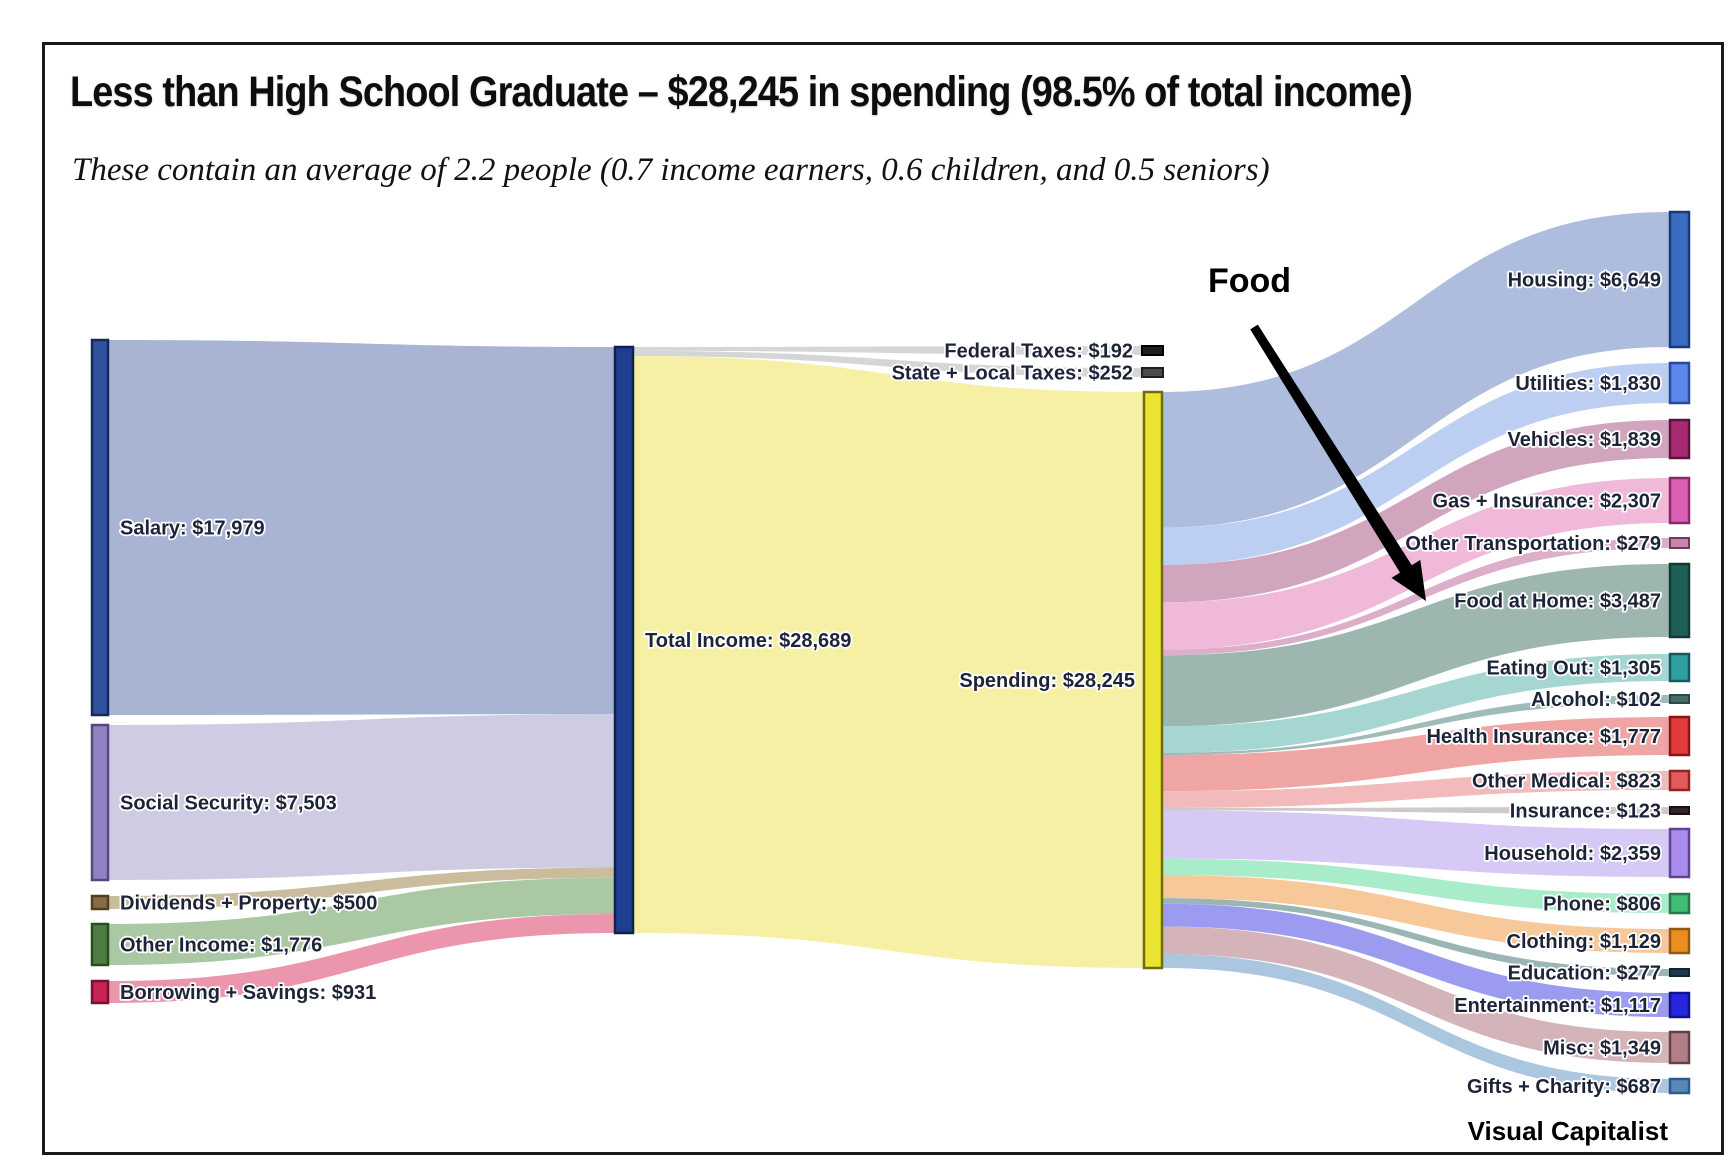  What do you see at coordinates (1584, 942) in the screenshot?
I see `label-clothing: Clothing: $1,129` at bounding box center [1584, 942].